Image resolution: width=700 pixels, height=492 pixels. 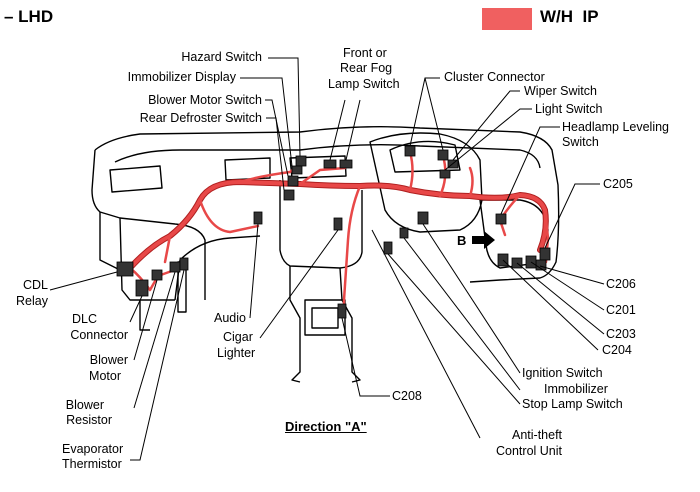 What do you see at coordinates (562, 373) in the screenshot?
I see `label-ignition-switch: Ignition Switch` at bounding box center [562, 373].